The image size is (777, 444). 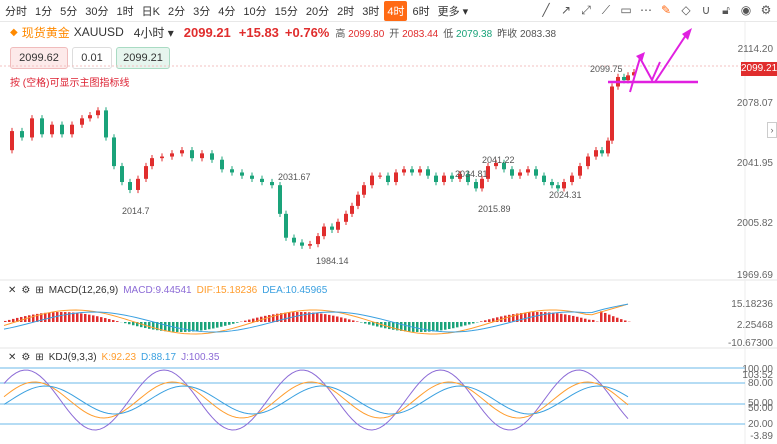 What do you see at coordinates (772, 130) in the screenshot?
I see `collapse-axis-icon: ›` at bounding box center [772, 130].